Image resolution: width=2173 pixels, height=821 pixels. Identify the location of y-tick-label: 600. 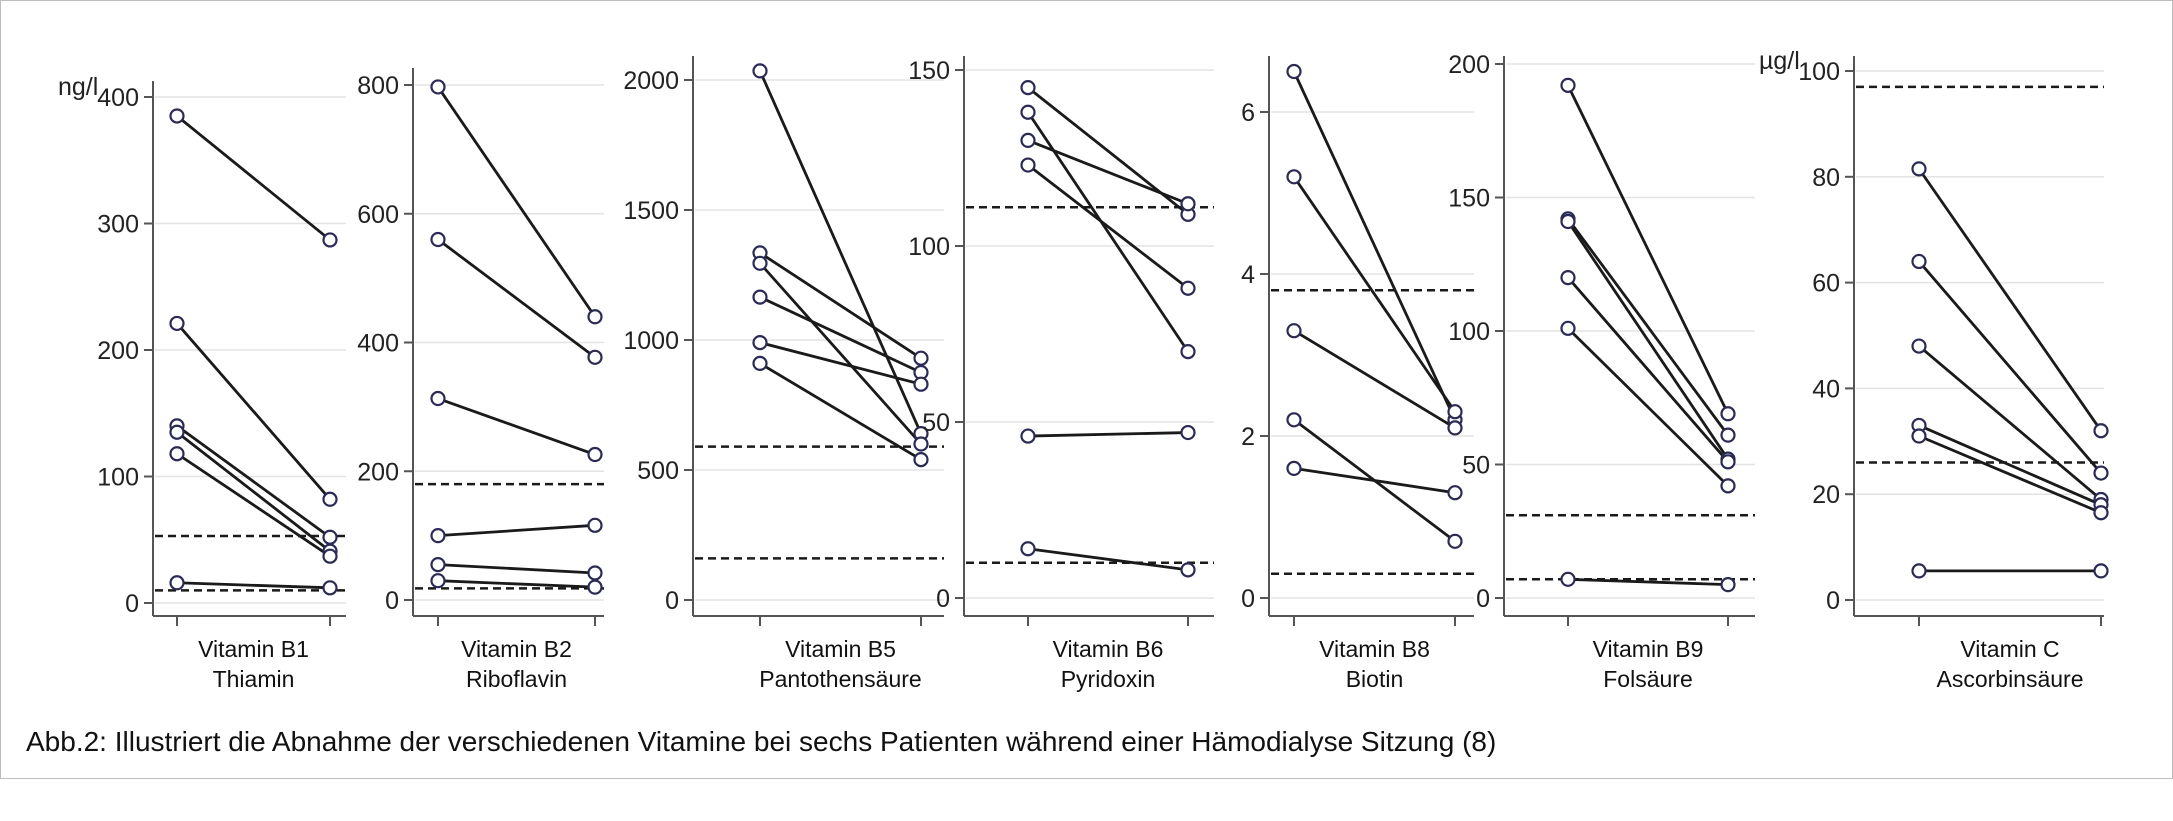
(378, 215).